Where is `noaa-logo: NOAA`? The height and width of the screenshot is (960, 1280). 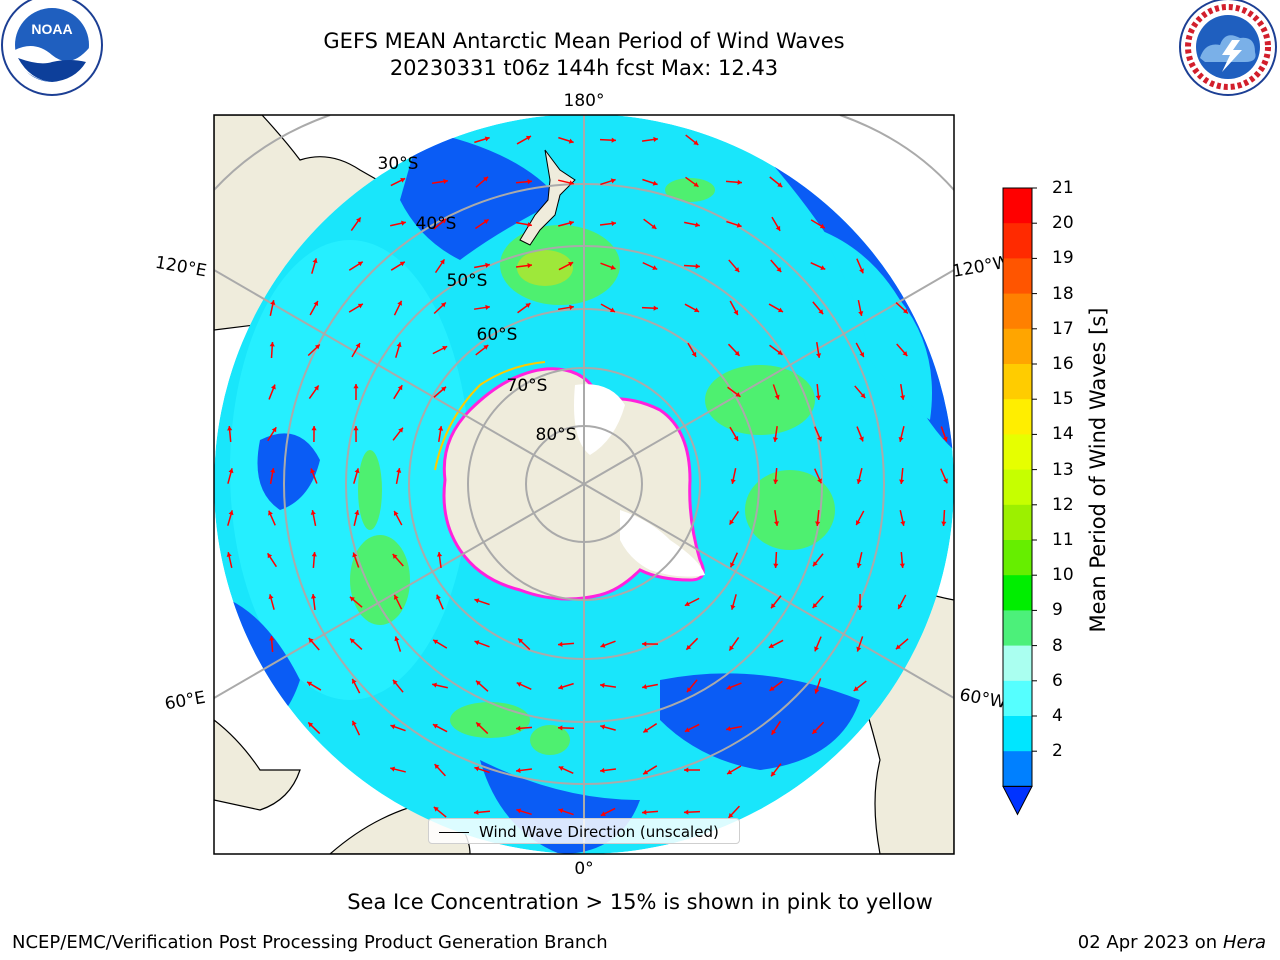
noaa-logo: NOAA is located at coordinates (52, 48).